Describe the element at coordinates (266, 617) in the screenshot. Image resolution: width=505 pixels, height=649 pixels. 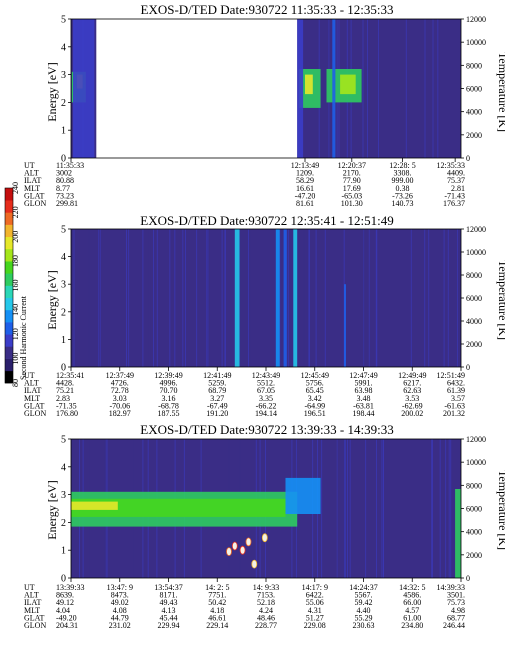
I see `ephemeris-value: 48.46` at that location.